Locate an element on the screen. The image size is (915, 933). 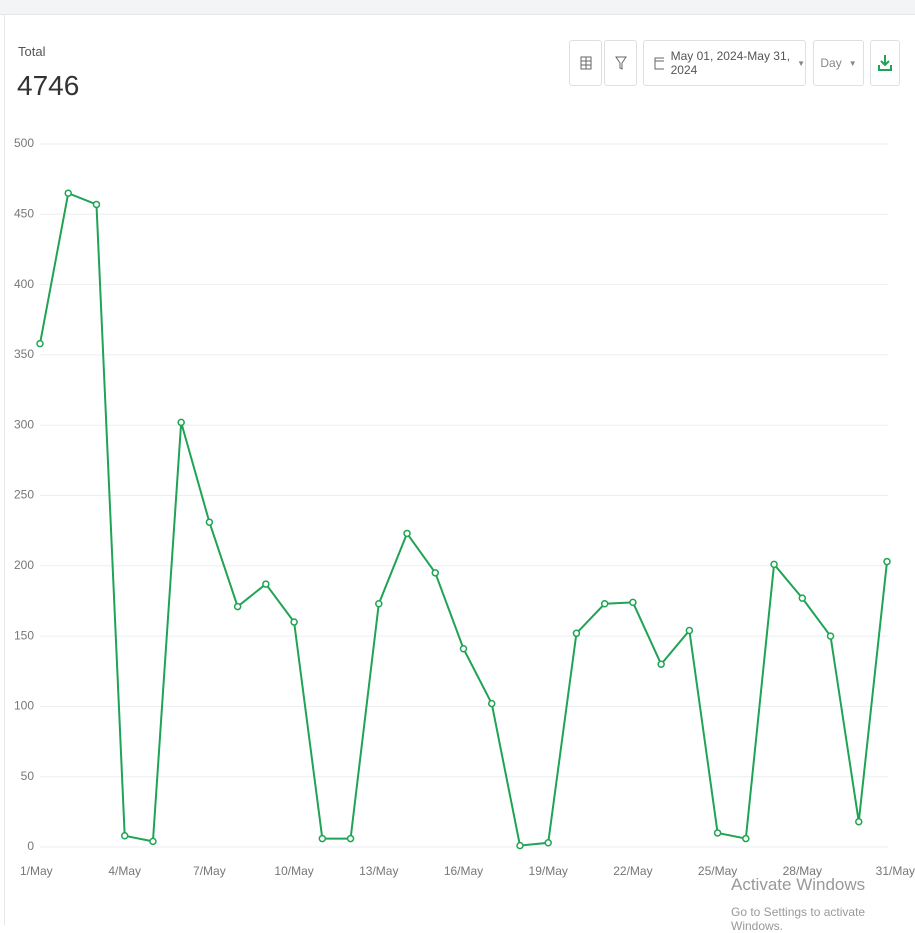
x-tick-label: 25/May is located at coordinates (717, 871).